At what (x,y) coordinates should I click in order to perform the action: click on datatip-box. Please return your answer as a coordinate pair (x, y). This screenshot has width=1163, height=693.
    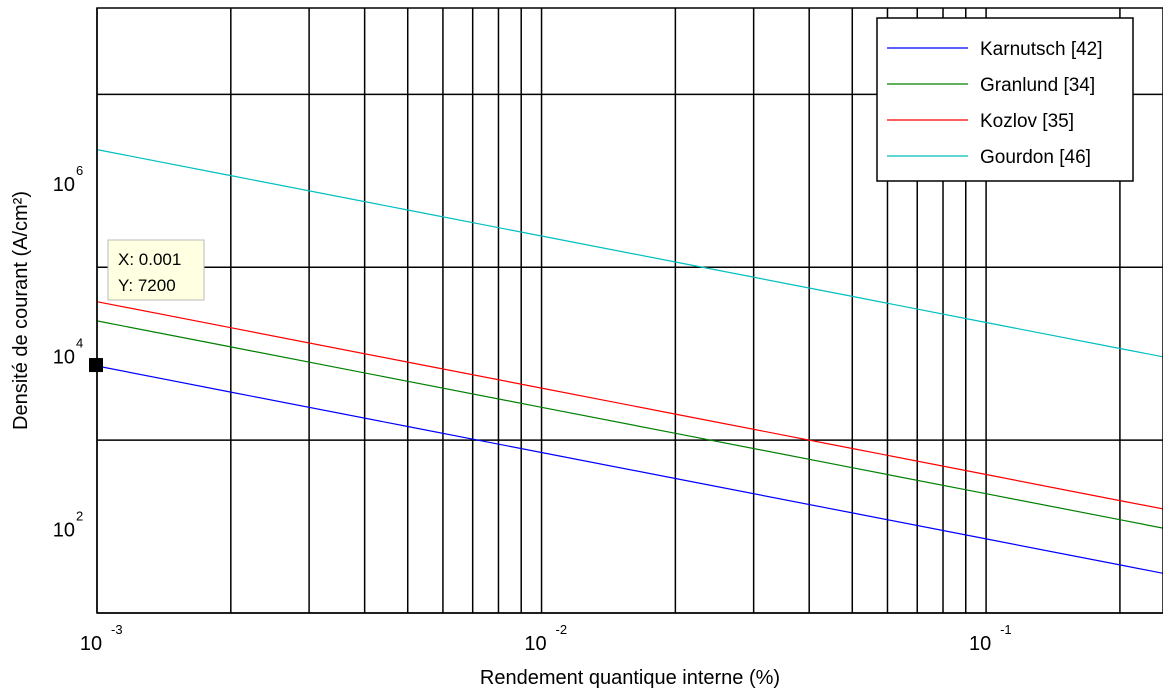
    Looking at the image, I should click on (156, 270).